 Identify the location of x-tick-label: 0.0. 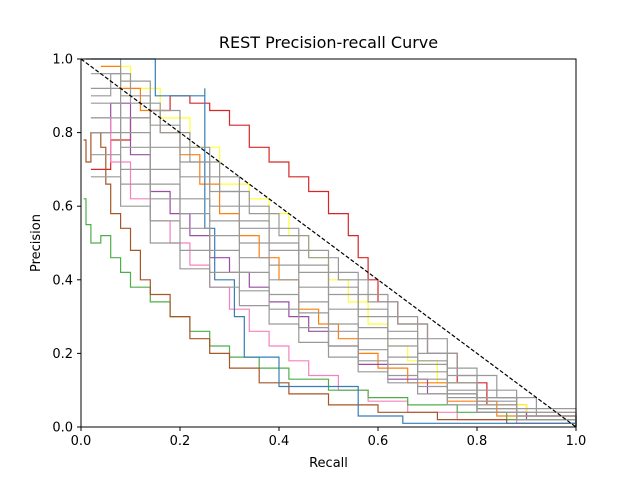
(81, 441).